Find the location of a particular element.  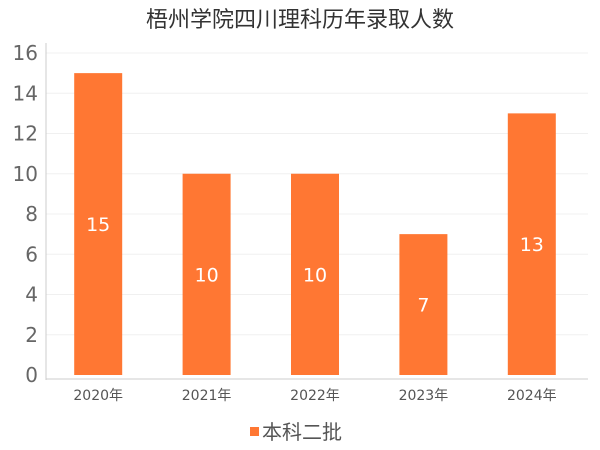

x-tick-label: 2021年 is located at coordinates (207, 396).